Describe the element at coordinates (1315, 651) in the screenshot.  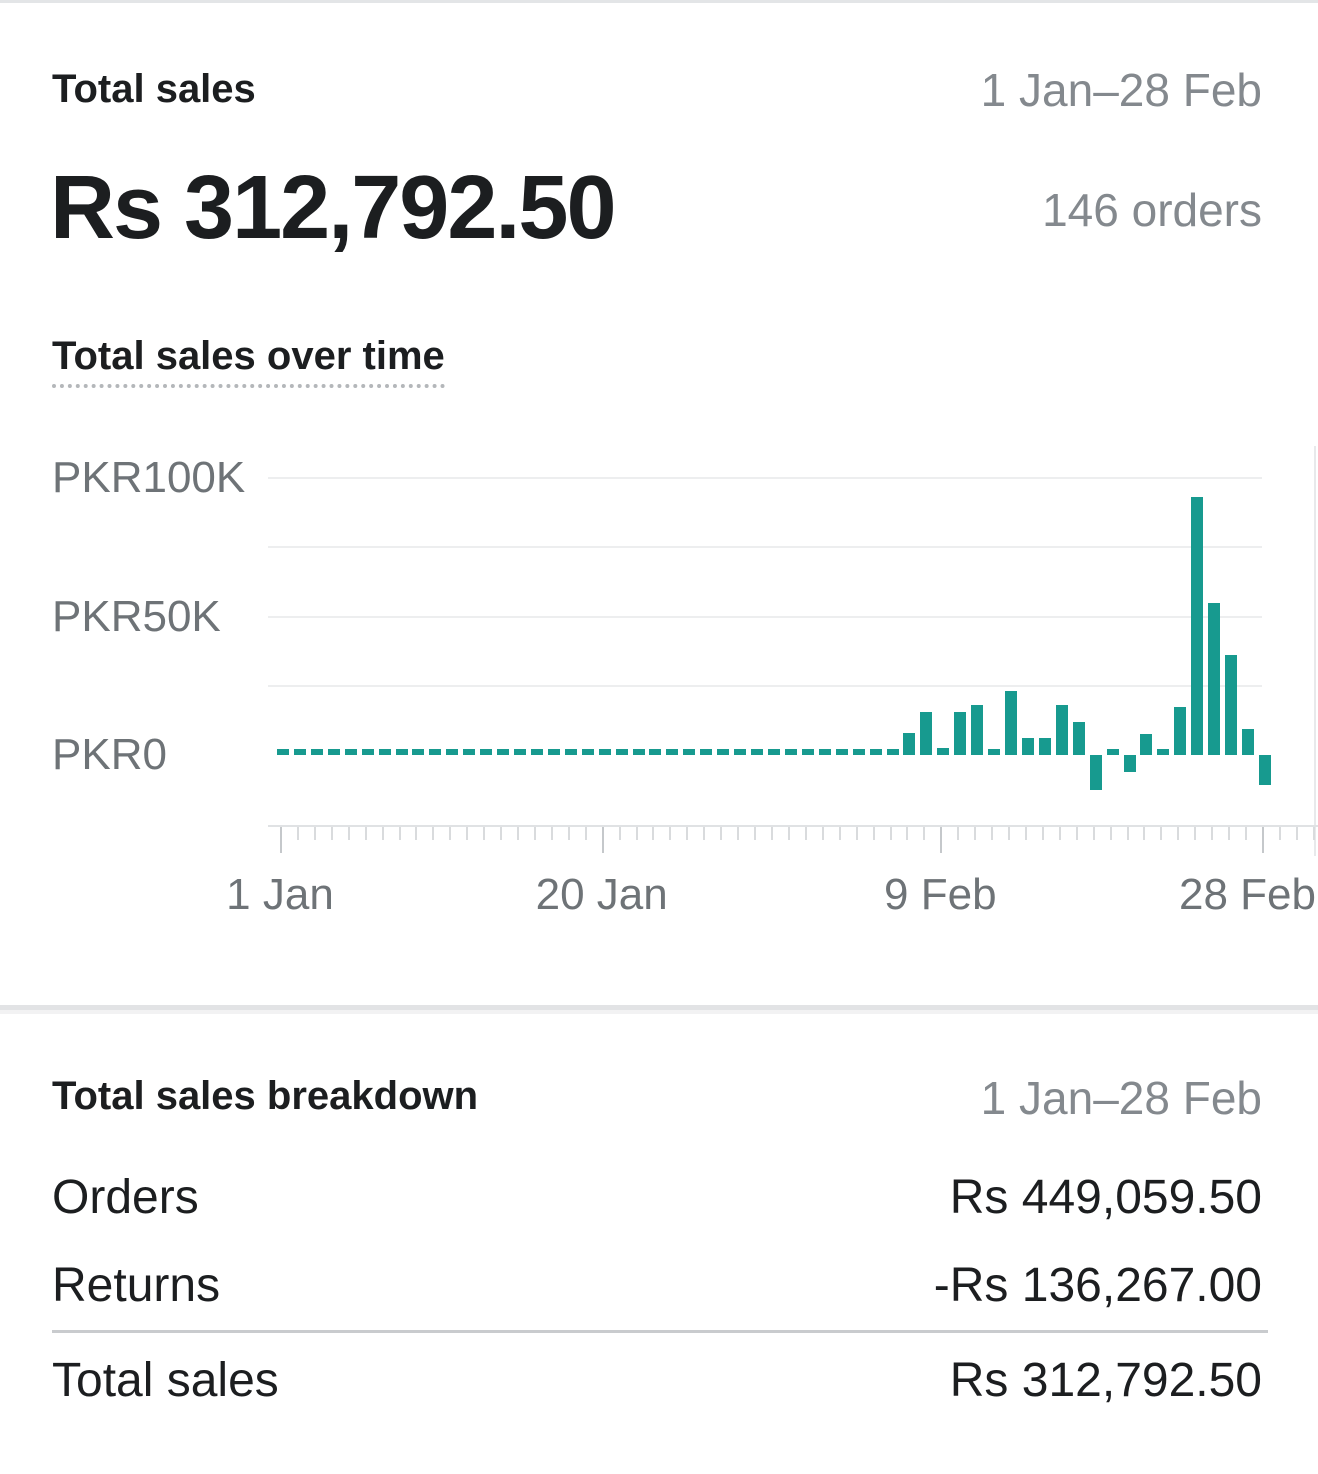
I see `chart-right-border` at that location.